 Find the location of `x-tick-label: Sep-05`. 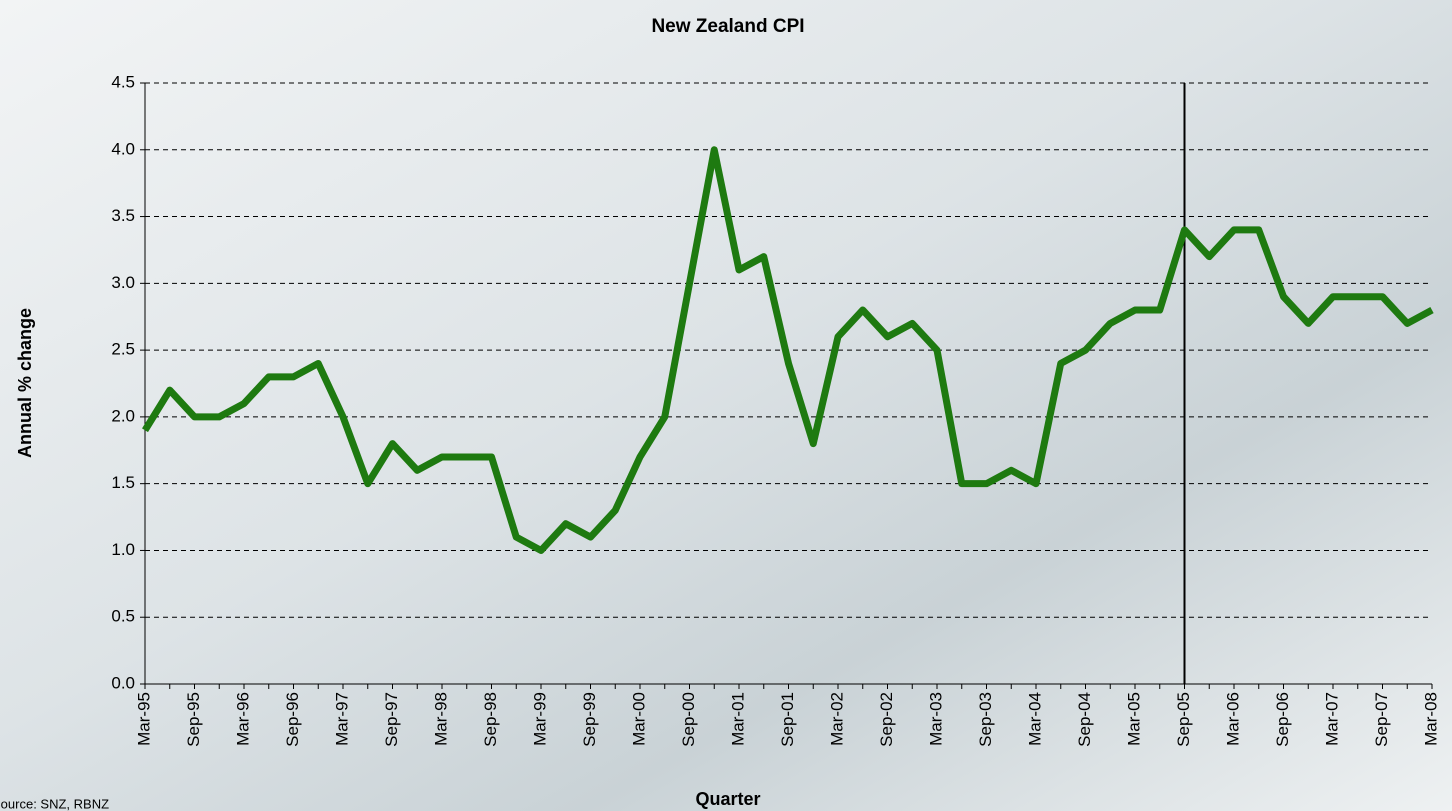

x-tick-label: Sep-05 is located at coordinates (1183, 719).